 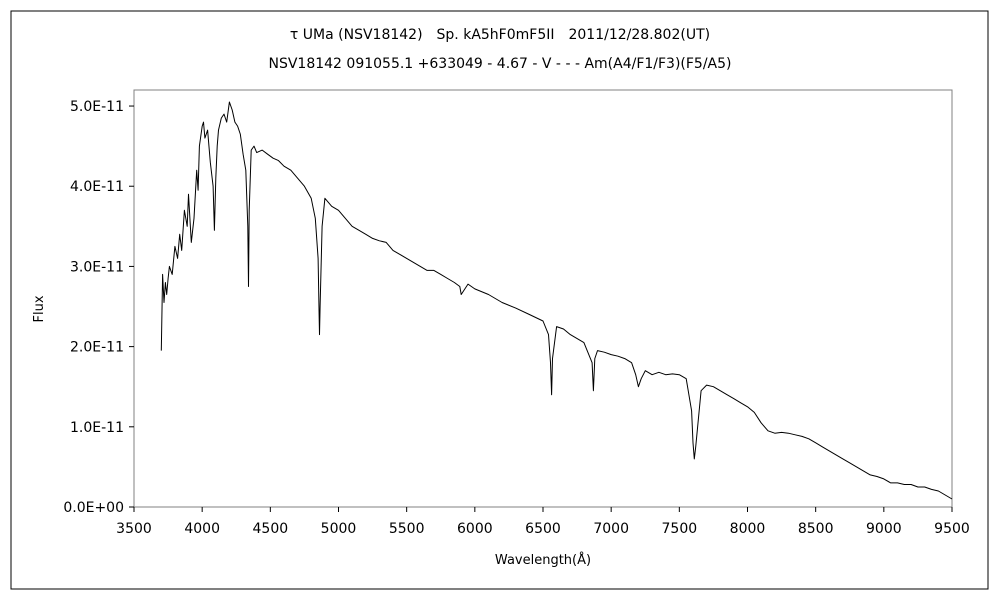 What do you see at coordinates (134, 529) in the screenshot?
I see `x-tick-label: 3500` at bounding box center [134, 529].